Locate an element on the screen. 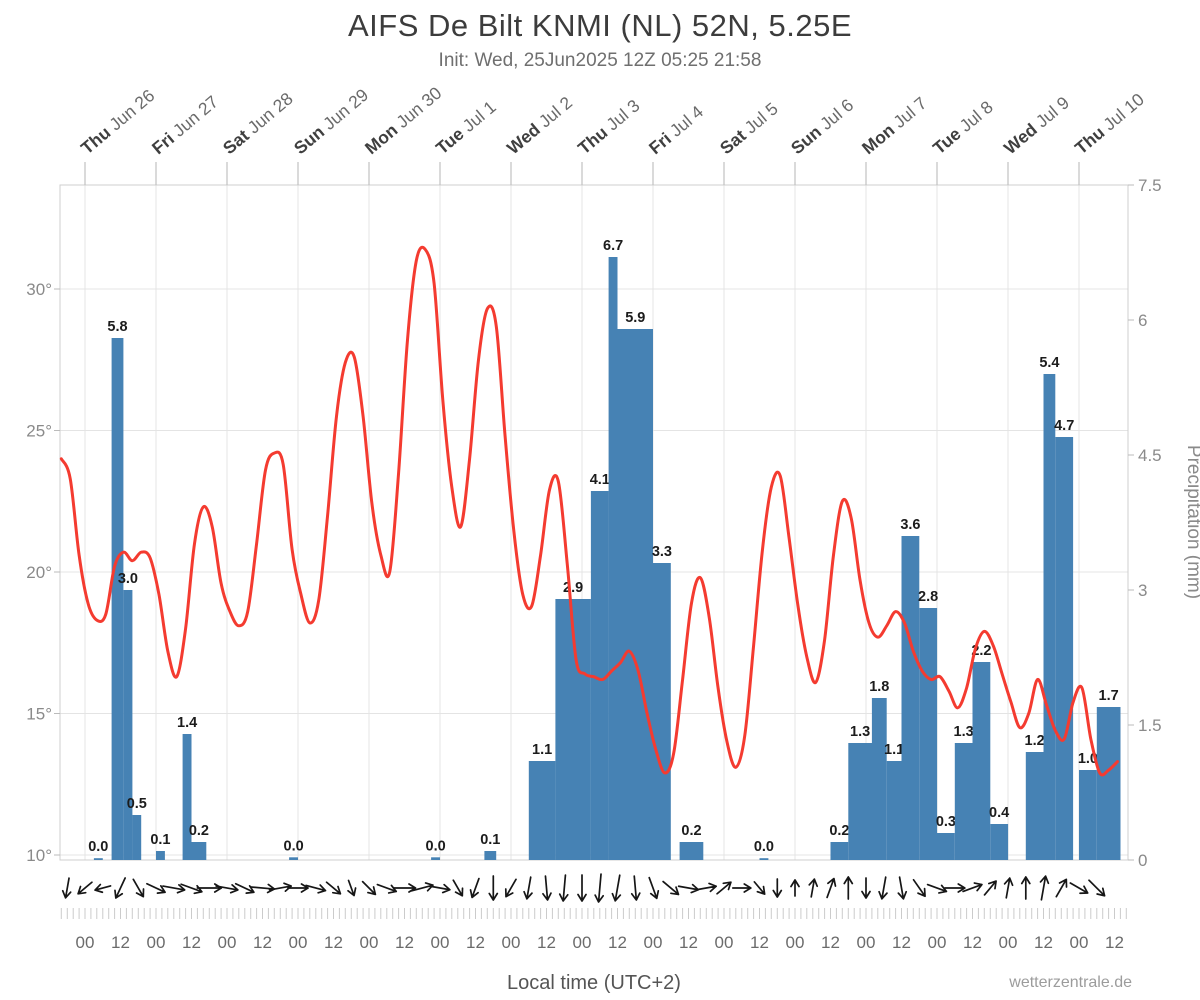  precip-bar-label: 1.1 is located at coordinates (542, 750).